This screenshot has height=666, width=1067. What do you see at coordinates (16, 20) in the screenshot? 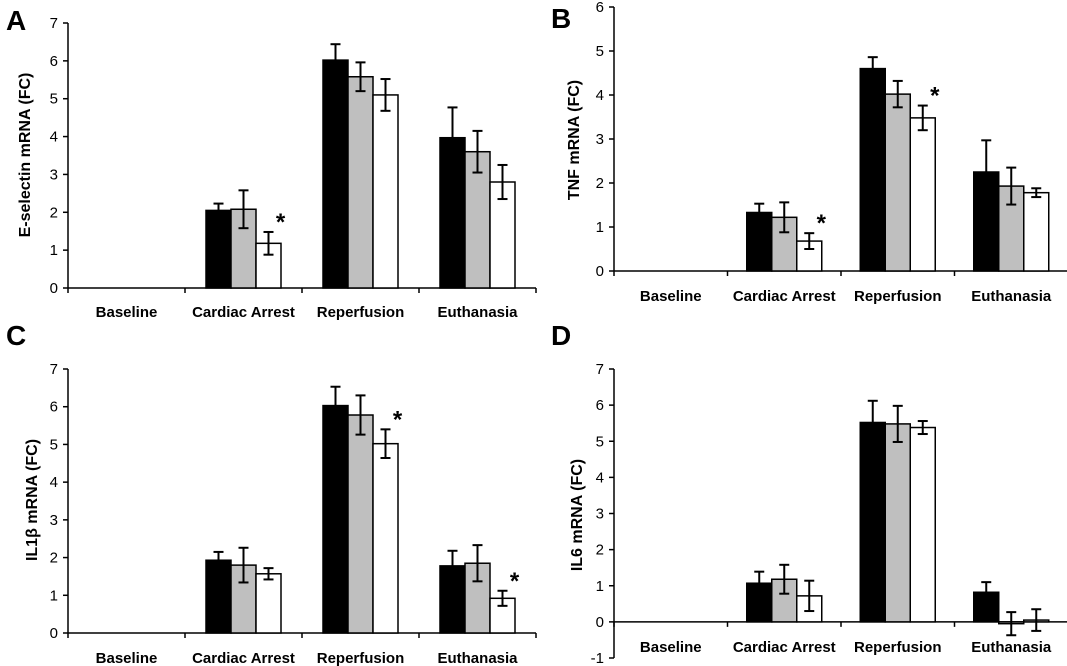
I see `panel-label: A` at bounding box center [16, 20].